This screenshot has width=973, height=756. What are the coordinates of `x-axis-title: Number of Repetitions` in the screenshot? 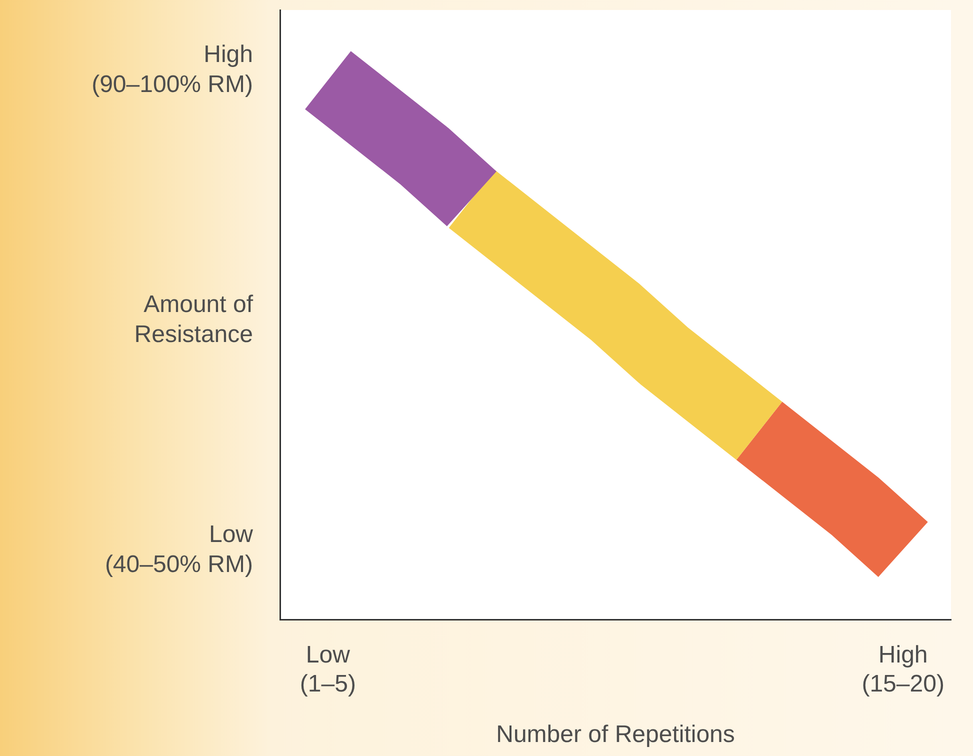 It's located at (615, 734).